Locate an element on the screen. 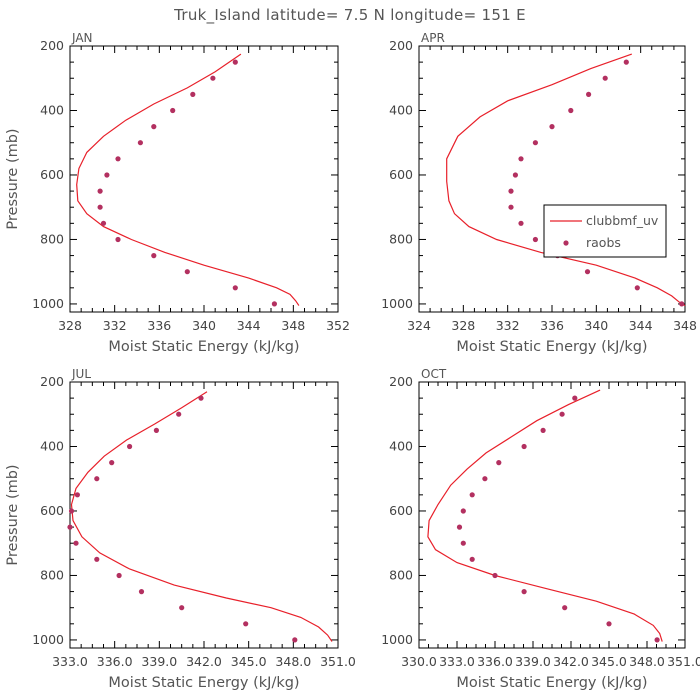 This screenshot has width=700, height=700. panel-label: APR is located at coordinates (433, 38).